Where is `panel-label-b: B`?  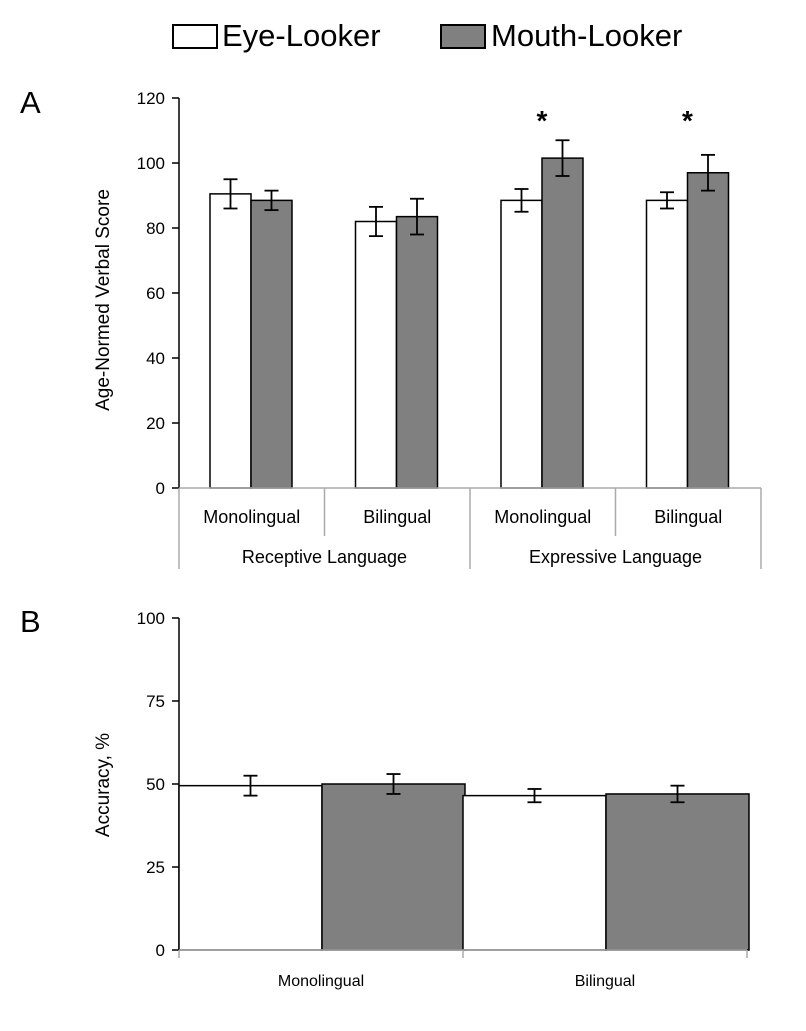
panel-label-b: B is located at coordinates (30, 621).